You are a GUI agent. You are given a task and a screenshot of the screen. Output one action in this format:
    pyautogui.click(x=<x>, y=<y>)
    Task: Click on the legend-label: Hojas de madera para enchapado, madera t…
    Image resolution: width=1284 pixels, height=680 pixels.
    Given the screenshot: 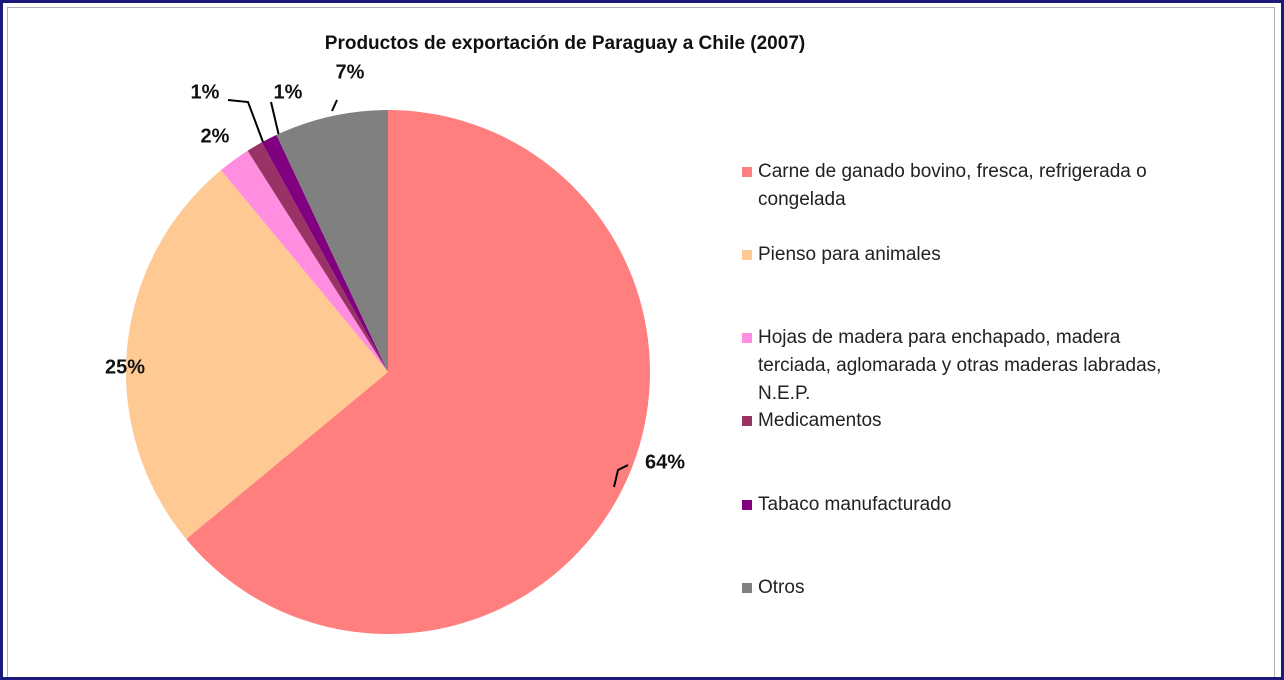 What is the action you would take?
    pyautogui.click(x=960, y=365)
    